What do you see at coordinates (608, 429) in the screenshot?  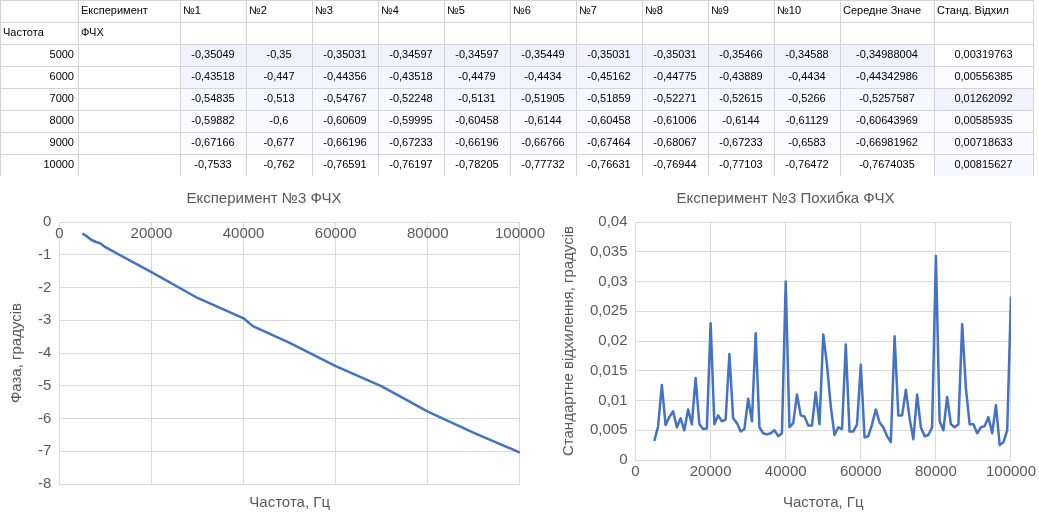 I see `y-tick-label: 0,005` at bounding box center [608, 429].